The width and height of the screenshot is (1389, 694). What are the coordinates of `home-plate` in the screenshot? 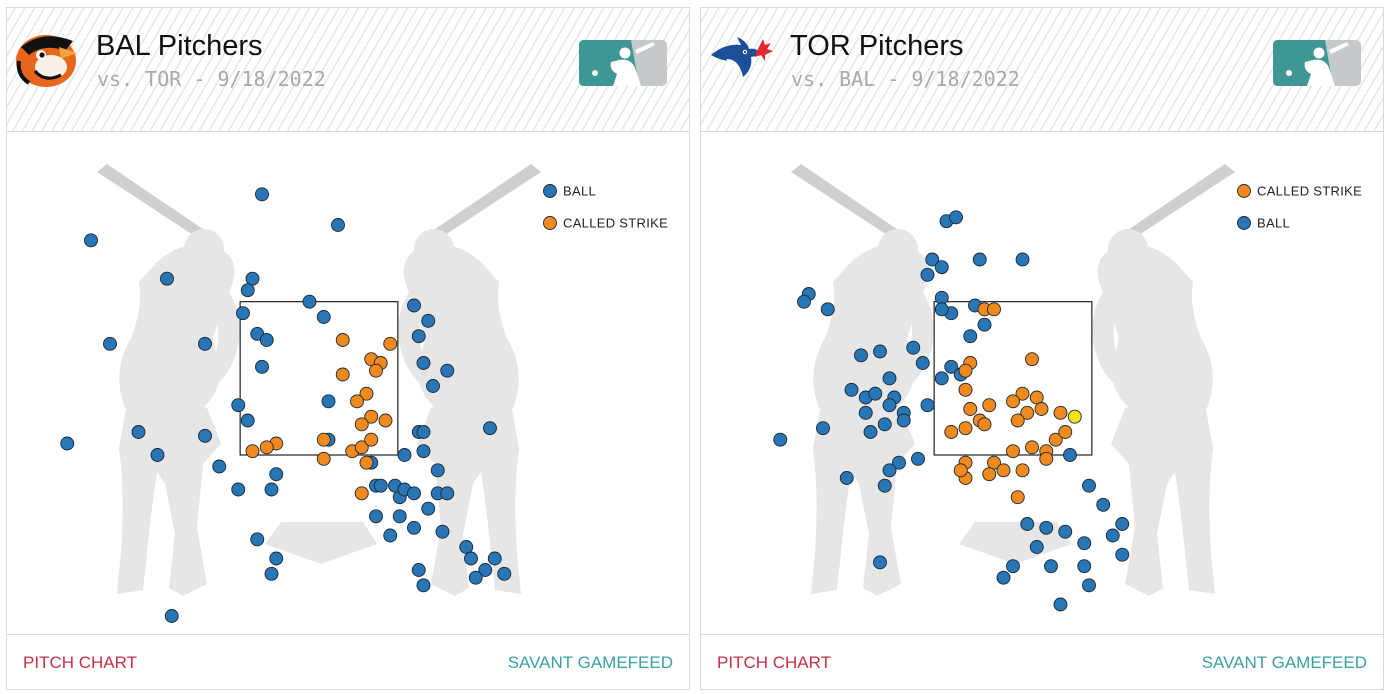 It's located at (1015, 543).